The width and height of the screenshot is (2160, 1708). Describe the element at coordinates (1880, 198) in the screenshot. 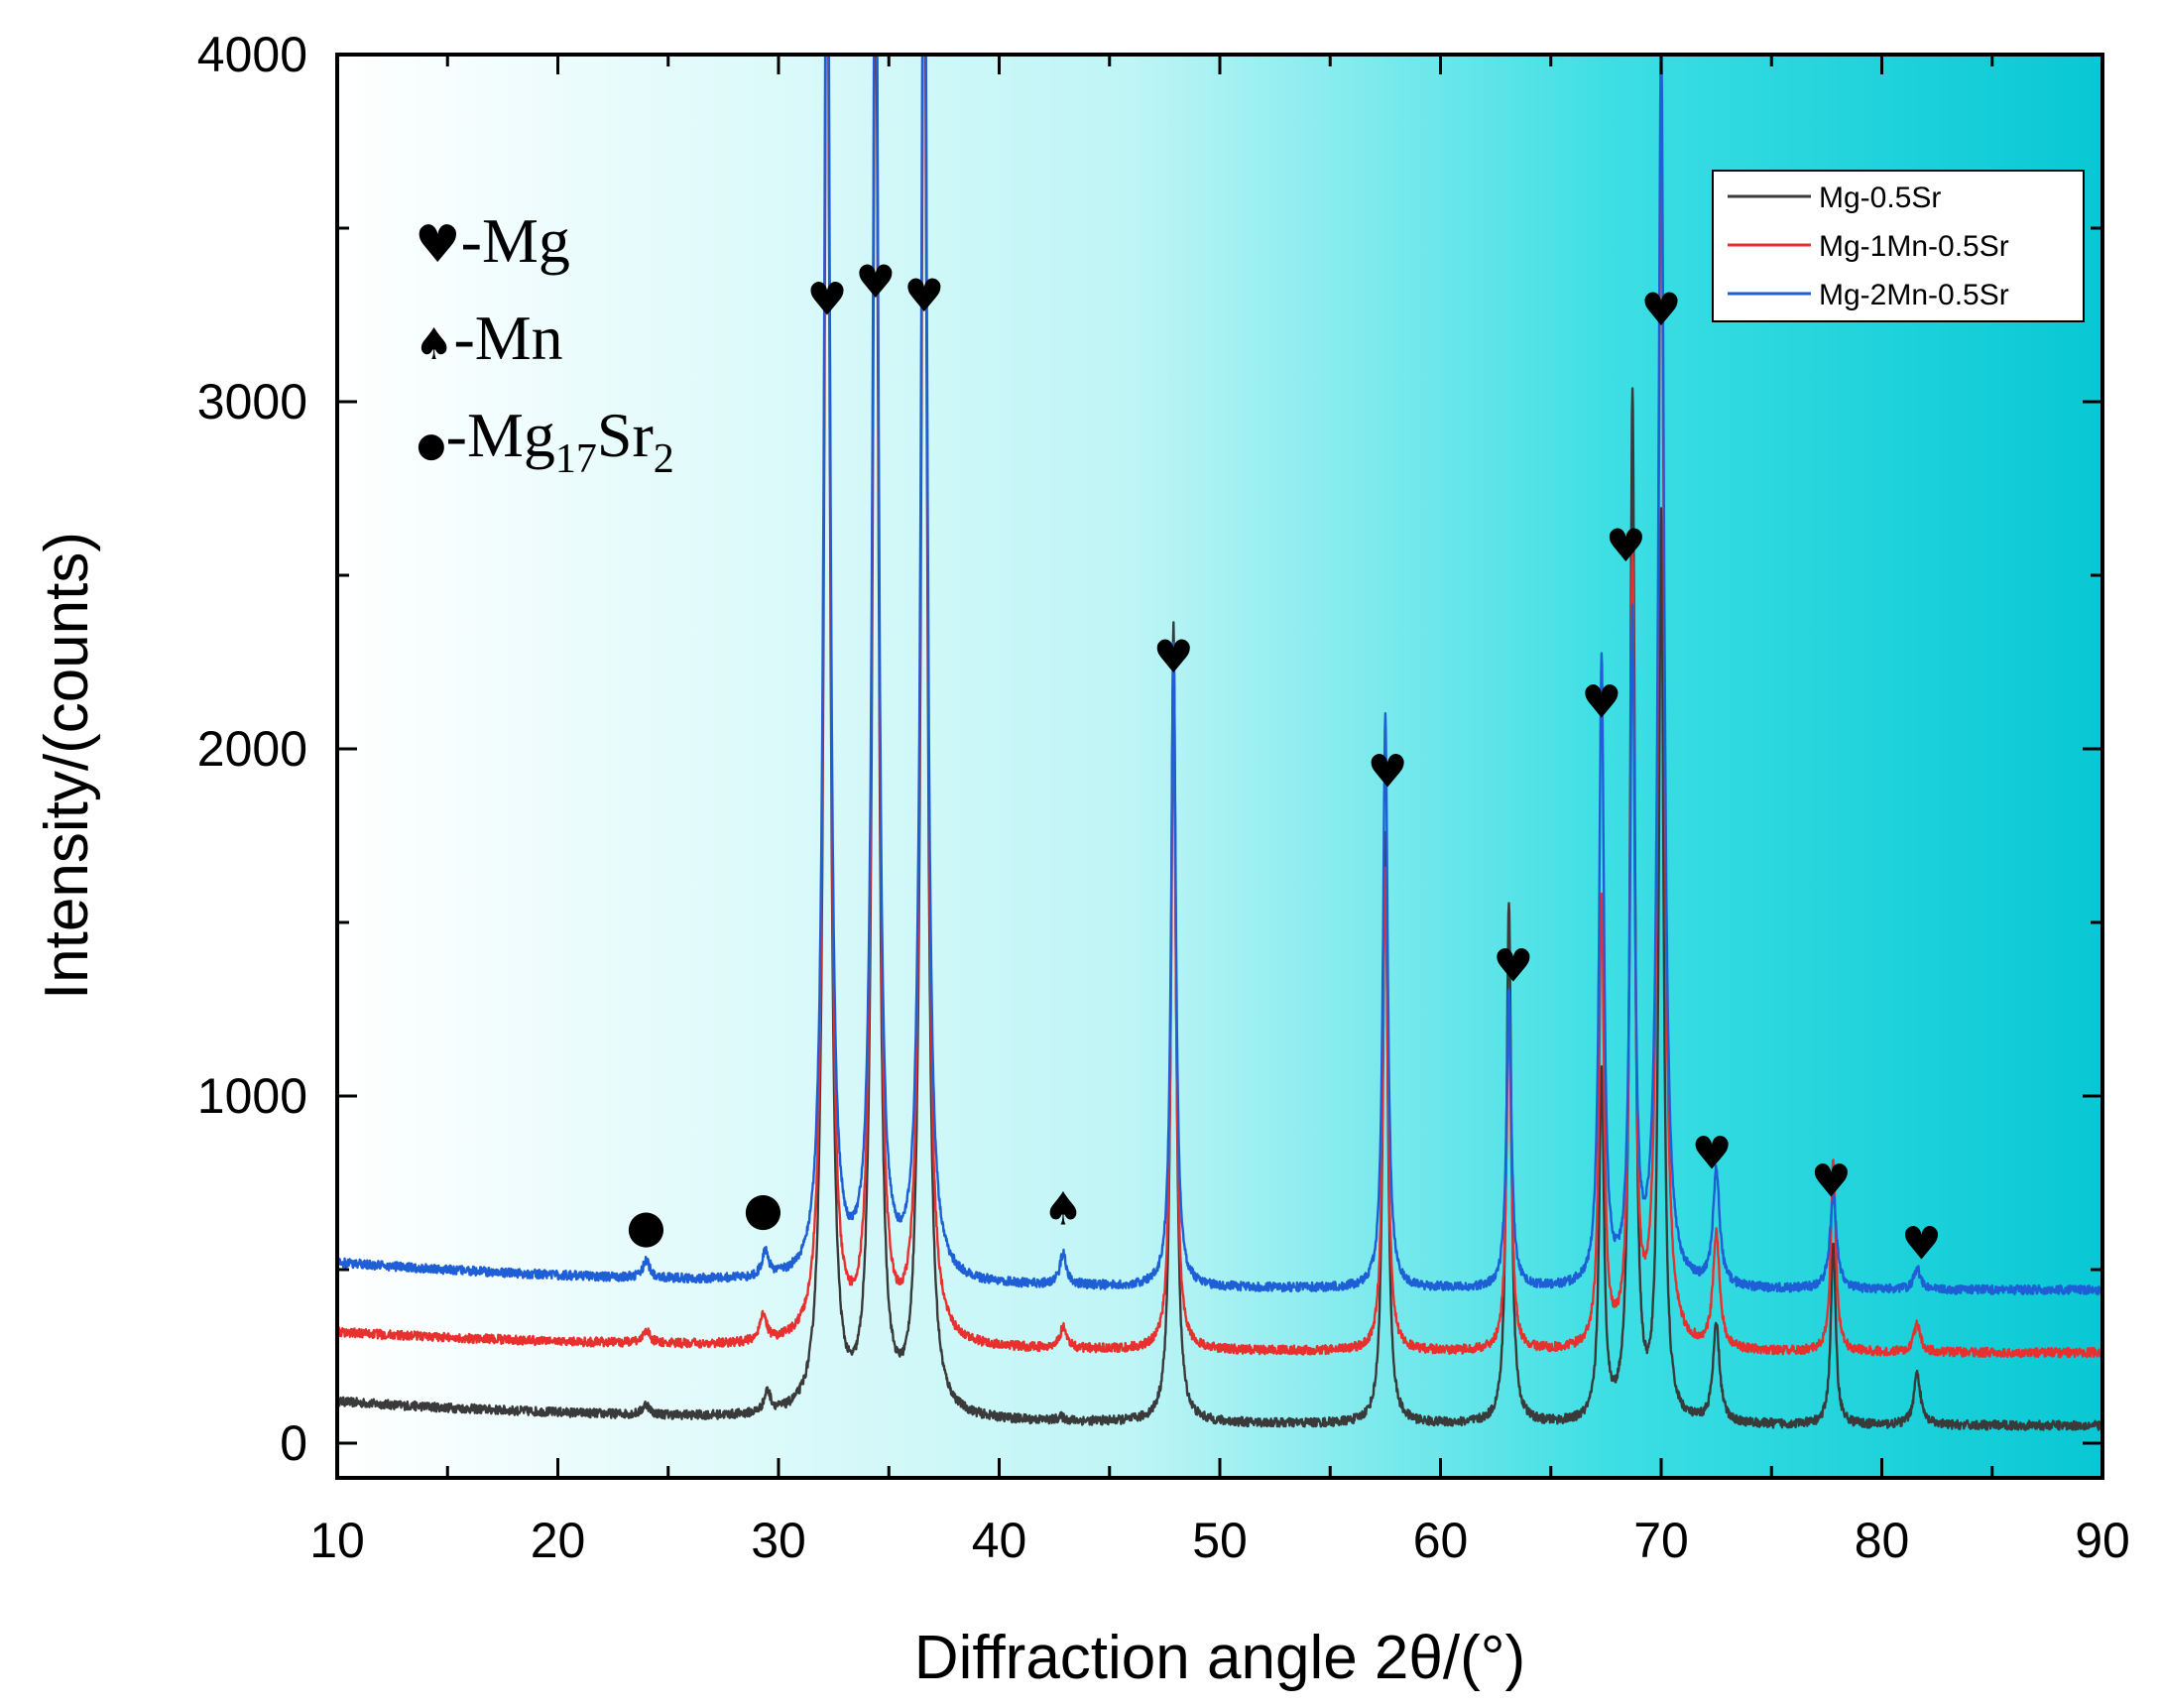

I see `legend-label: Mg-0.5Sr` at that location.